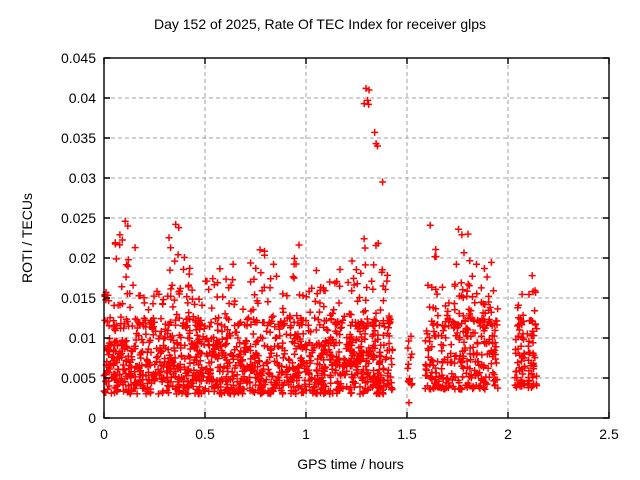  Describe the element at coordinates (78, 298) in the screenshot. I see `y-tick-label: 0.015` at that location.